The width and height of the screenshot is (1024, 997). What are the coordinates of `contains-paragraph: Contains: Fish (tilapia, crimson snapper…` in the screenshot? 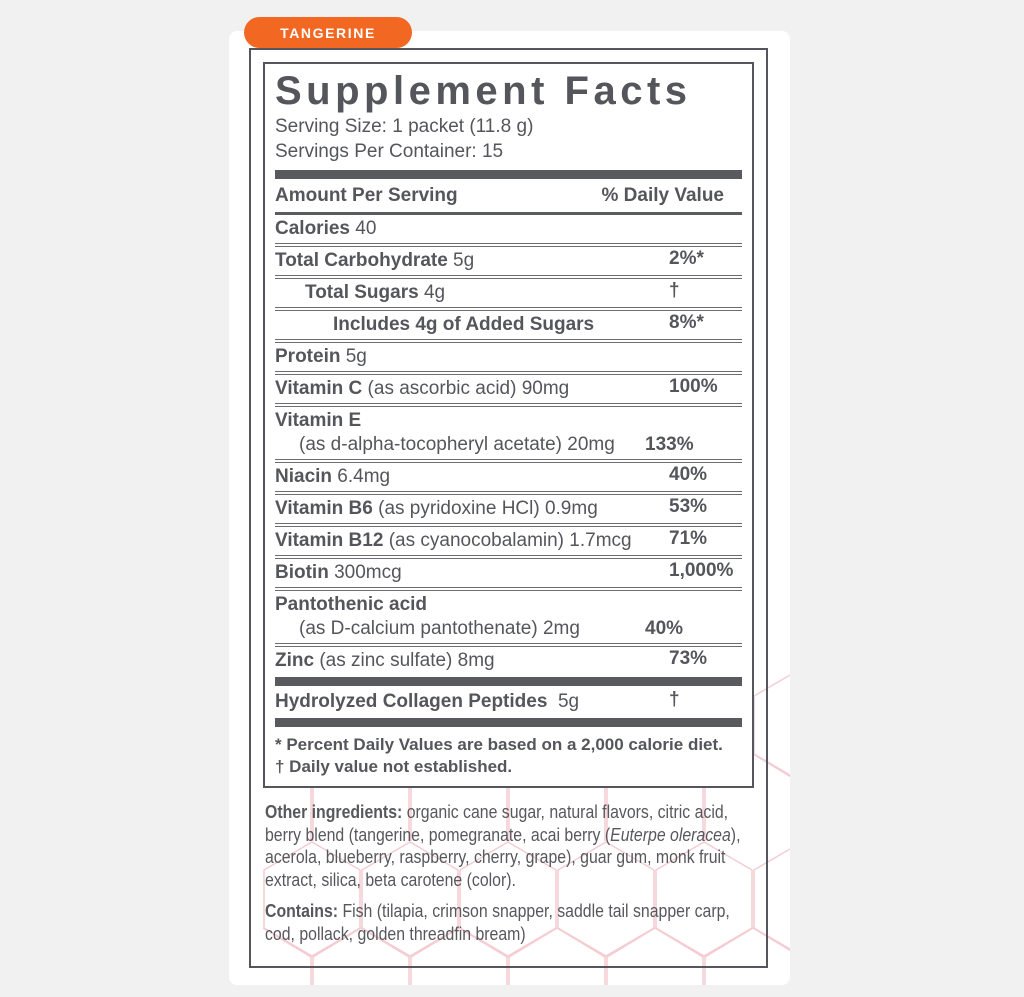 It's located at (512, 922).